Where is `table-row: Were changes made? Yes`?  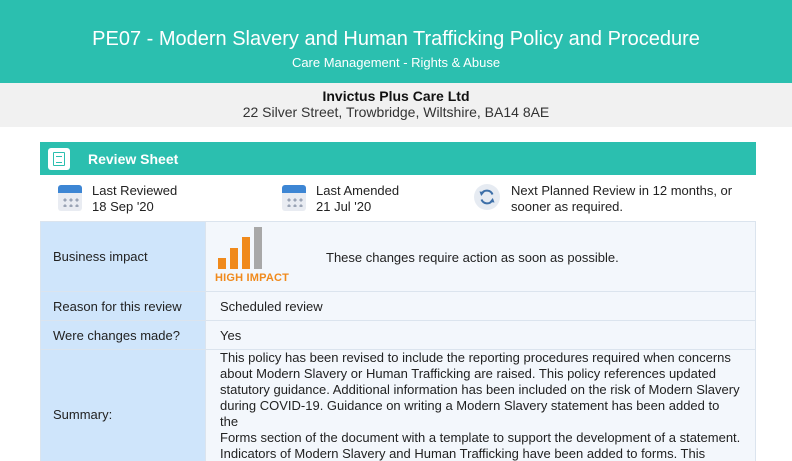
table-row: Were changes made? Yes is located at coordinates (398, 335).